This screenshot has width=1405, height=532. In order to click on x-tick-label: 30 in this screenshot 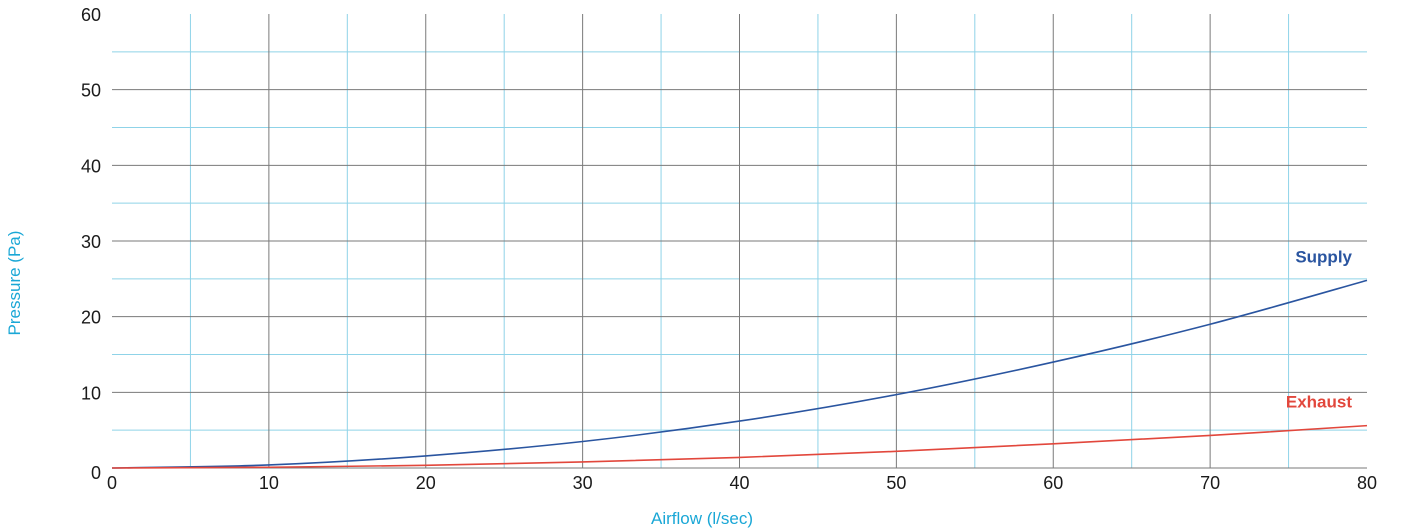, I will do `click(583, 483)`.